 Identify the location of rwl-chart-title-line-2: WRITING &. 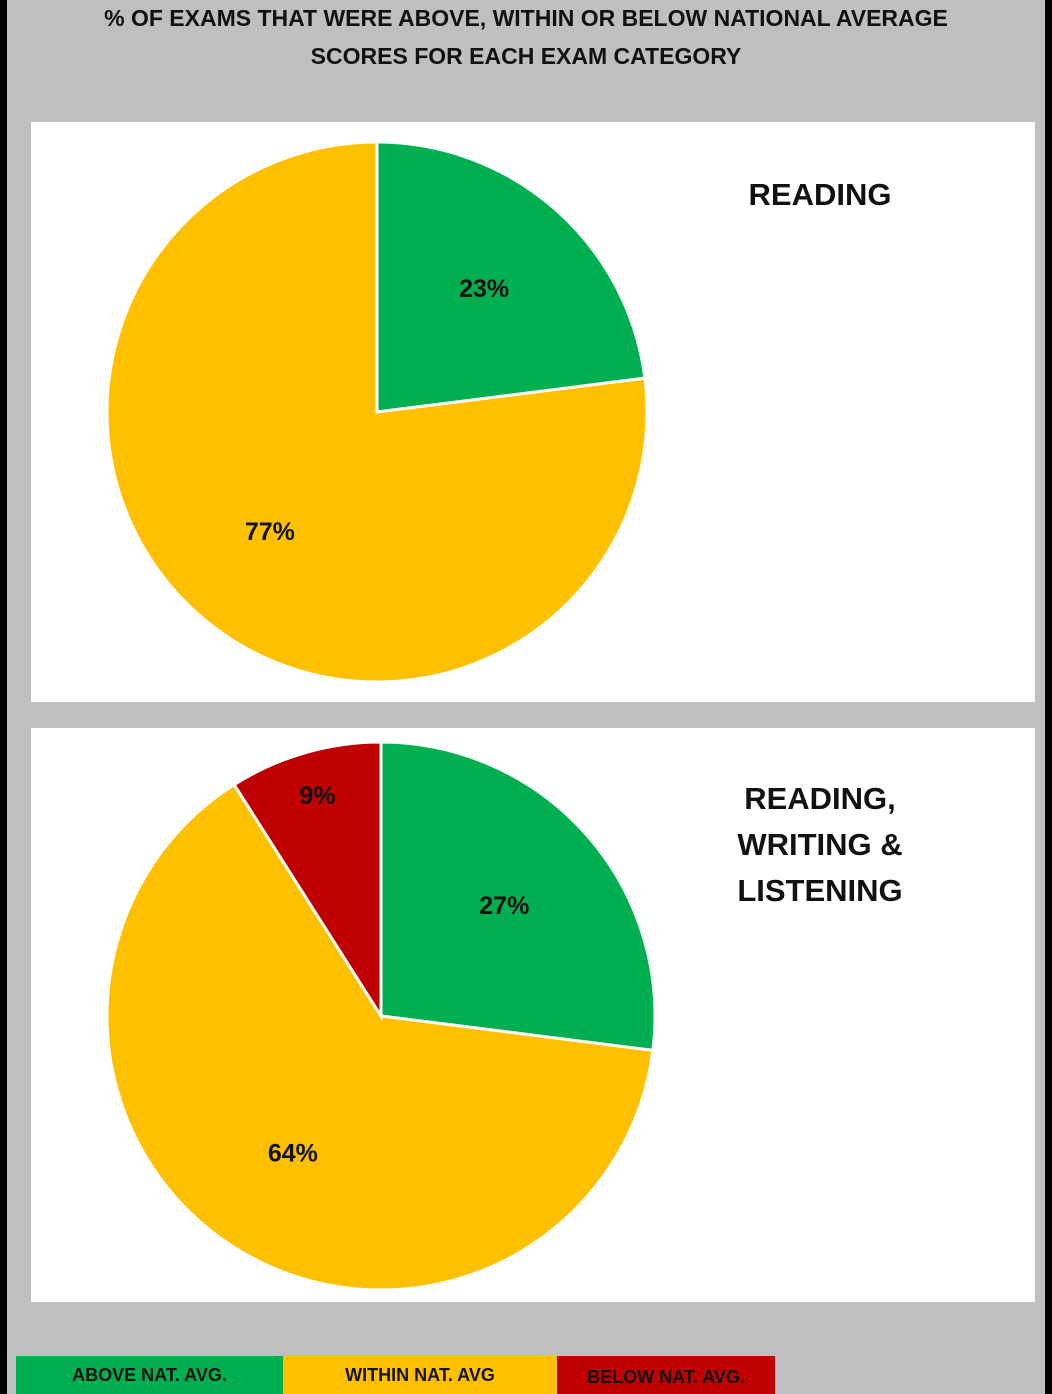
(820, 844).